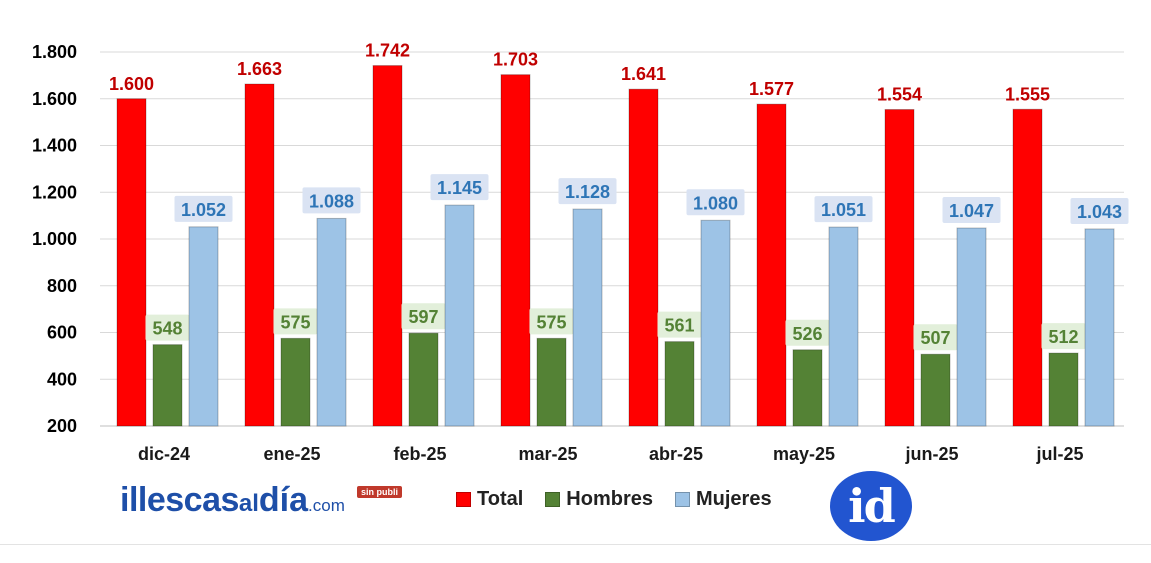  Describe the element at coordinates (734, 499) in the screenshot. I see `legend-label-mujeres: Mujeres` at that location.